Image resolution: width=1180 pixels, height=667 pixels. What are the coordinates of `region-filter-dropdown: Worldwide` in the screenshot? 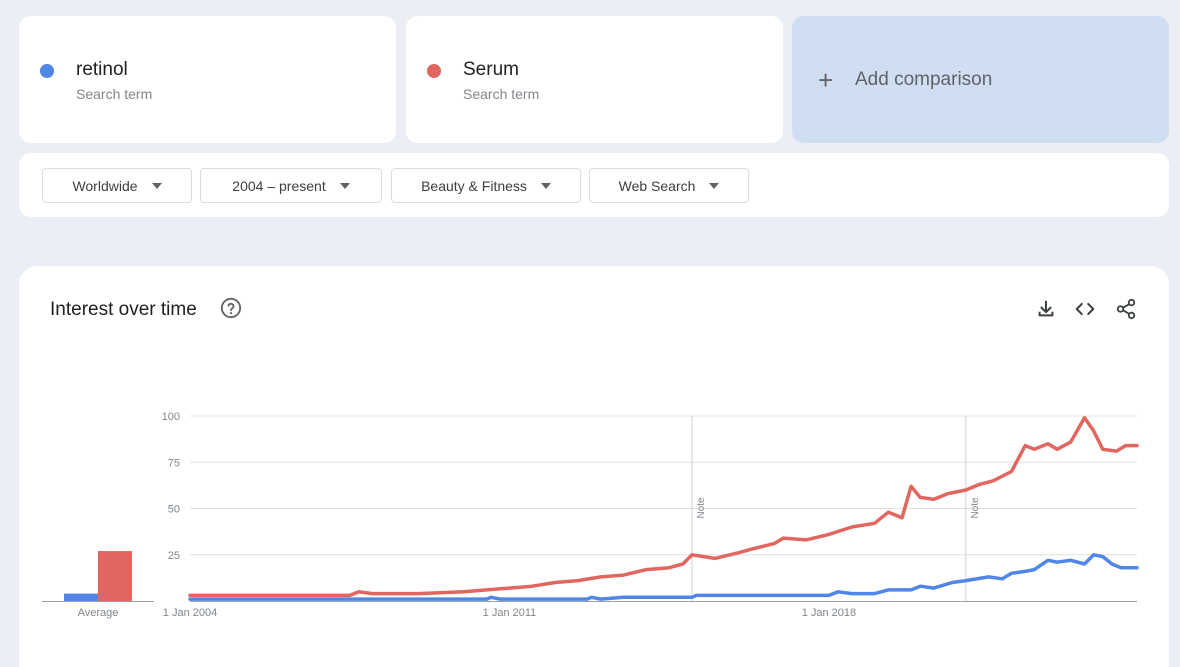 It's located at (117, 185).